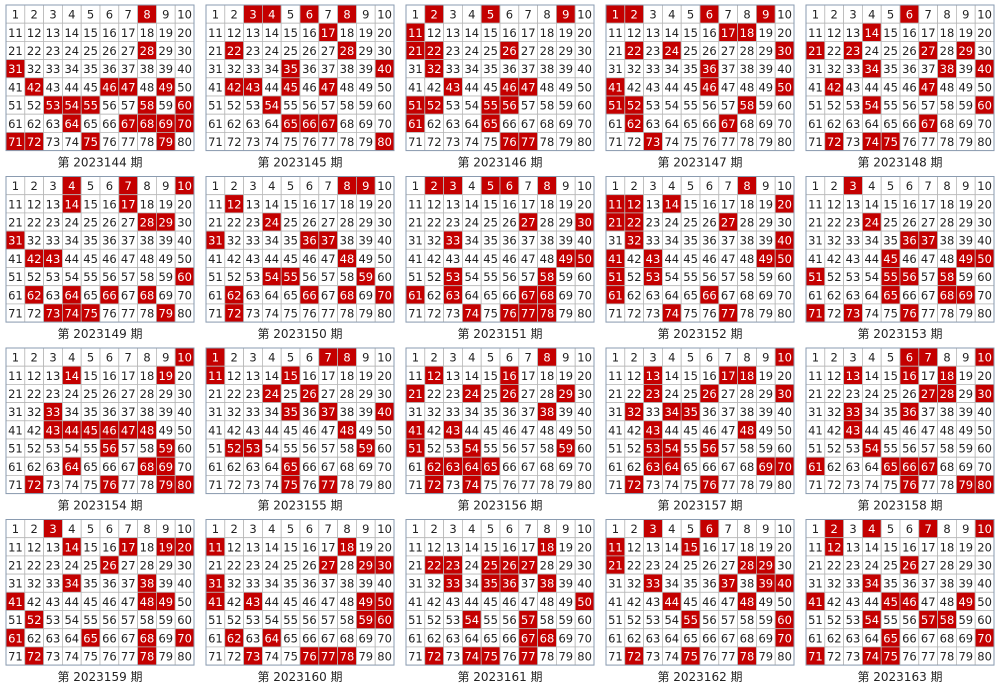 This screenshot has height=688, width=997. What do you see at coordinates (415, 657) in the screenshot?
I see `cell-number: 71` at bounding box center [415, 657].